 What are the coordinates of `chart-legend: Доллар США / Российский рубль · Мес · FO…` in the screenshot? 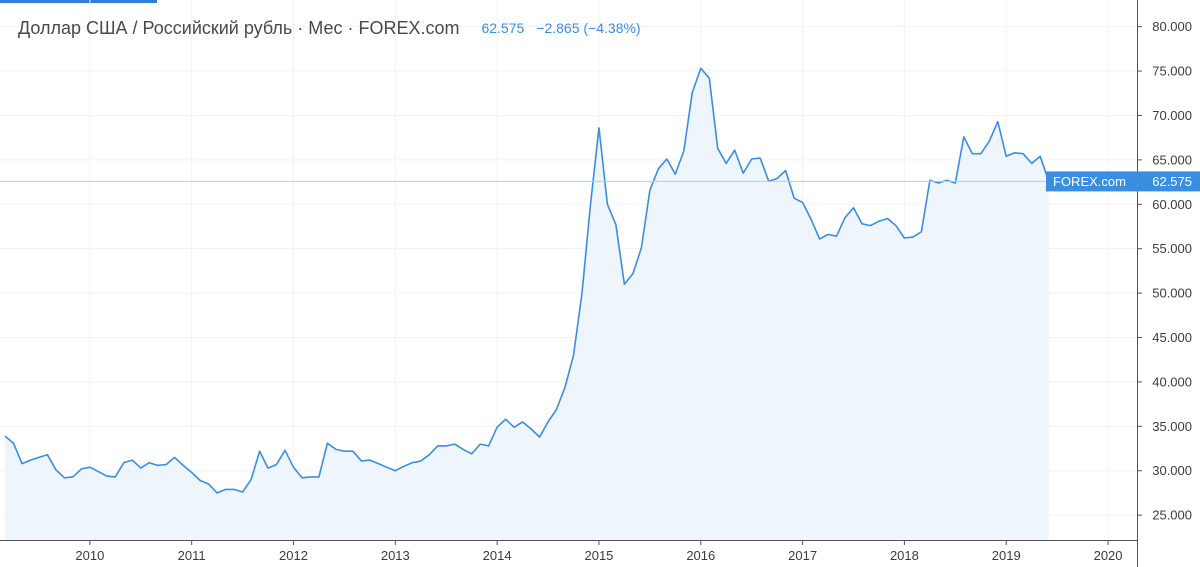 It's located at (329, 28).